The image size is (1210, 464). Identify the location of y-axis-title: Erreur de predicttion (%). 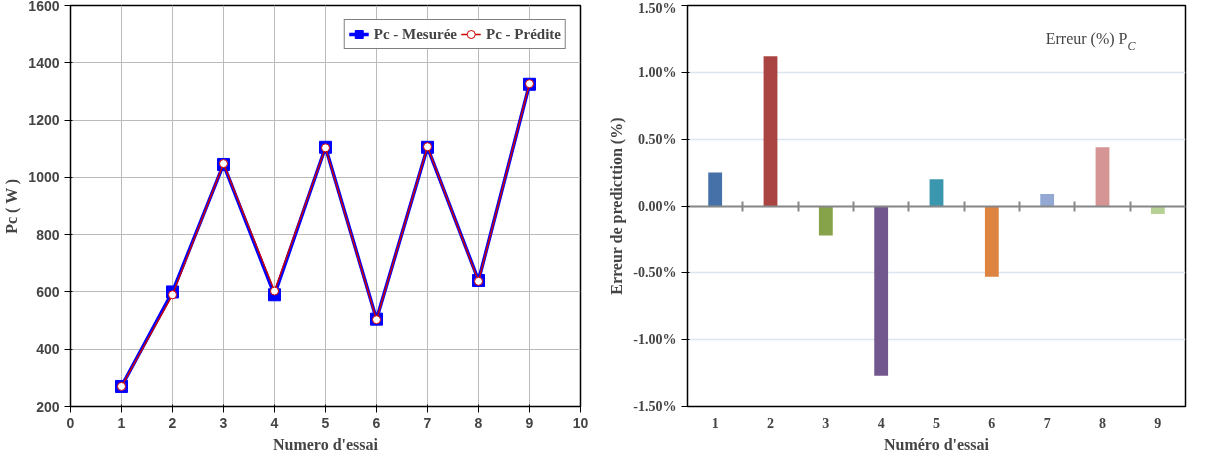
(617, 206).